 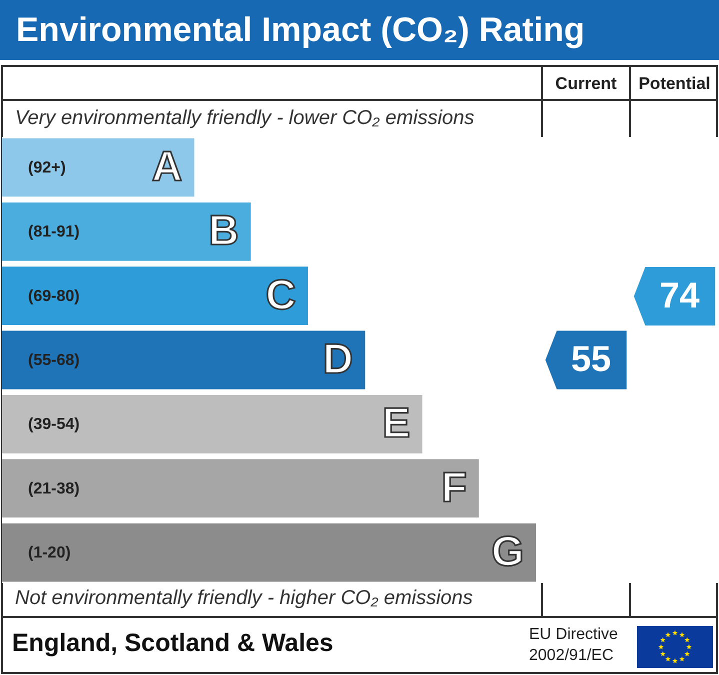 I want to click on y-tick-label: D, so click(x=338, y=358).